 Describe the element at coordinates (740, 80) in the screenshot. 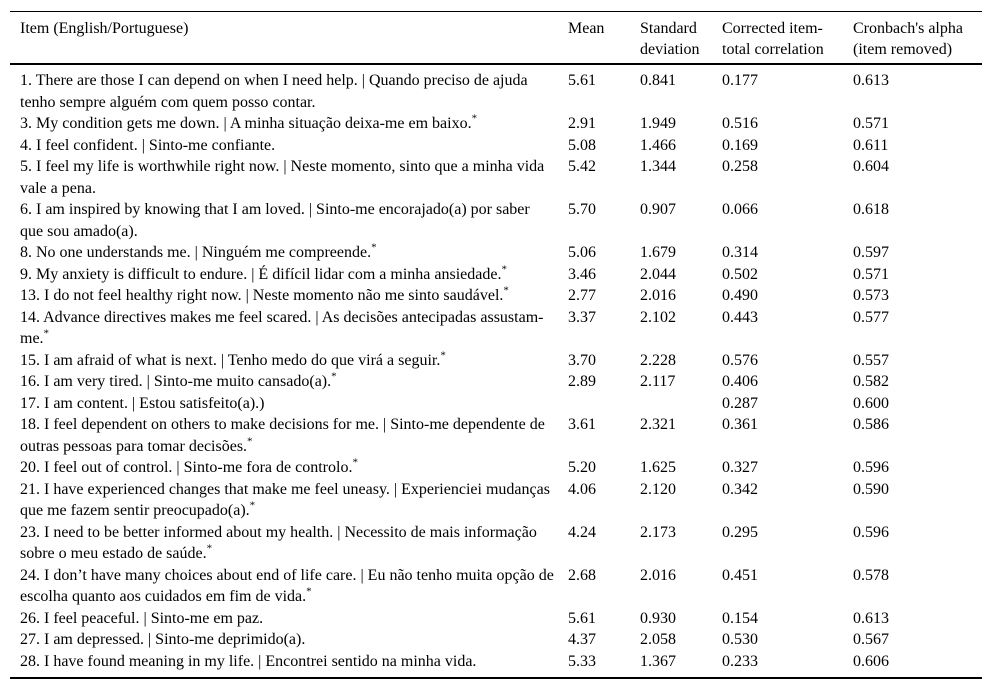

I see `citc-cell: 0.177` at that location.